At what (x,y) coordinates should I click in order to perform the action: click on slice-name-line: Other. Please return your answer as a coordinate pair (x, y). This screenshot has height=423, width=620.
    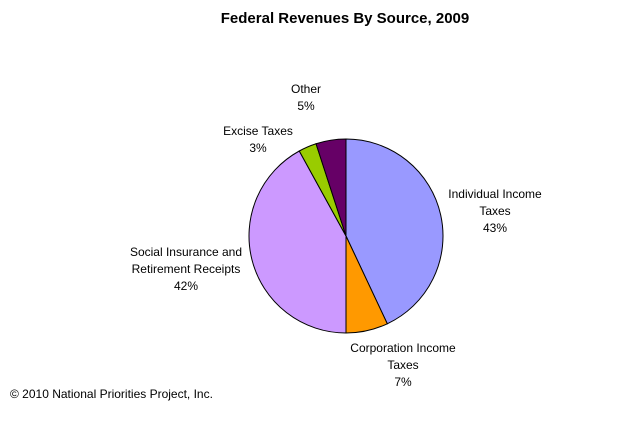
    Looking at the image, I should click on (306, 89).